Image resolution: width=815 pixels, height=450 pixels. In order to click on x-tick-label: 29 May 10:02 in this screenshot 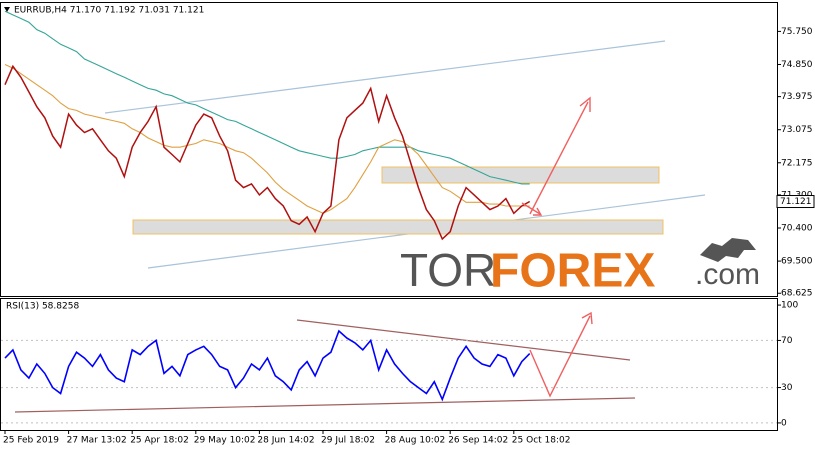, I will do `click(225, 441)`.